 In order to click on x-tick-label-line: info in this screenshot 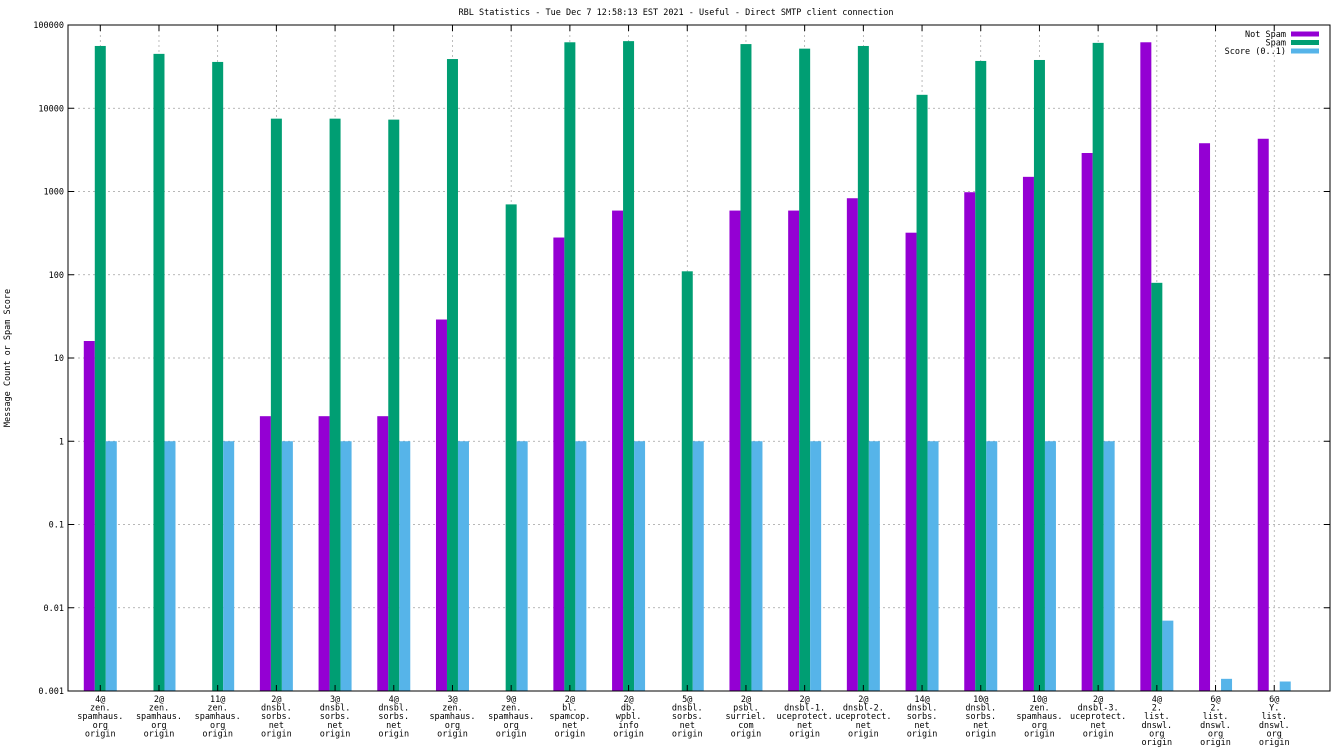, I will do `click(628, 726)`.